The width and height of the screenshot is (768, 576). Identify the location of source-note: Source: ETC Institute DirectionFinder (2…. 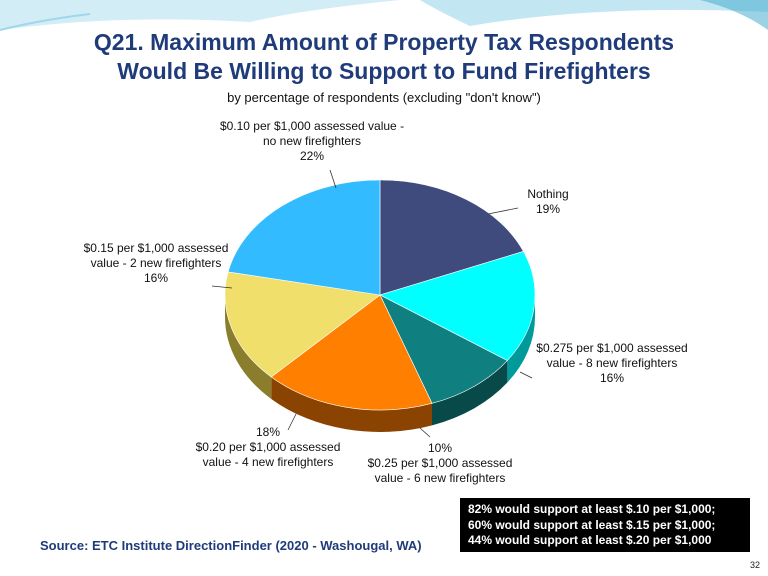
(231, 545).